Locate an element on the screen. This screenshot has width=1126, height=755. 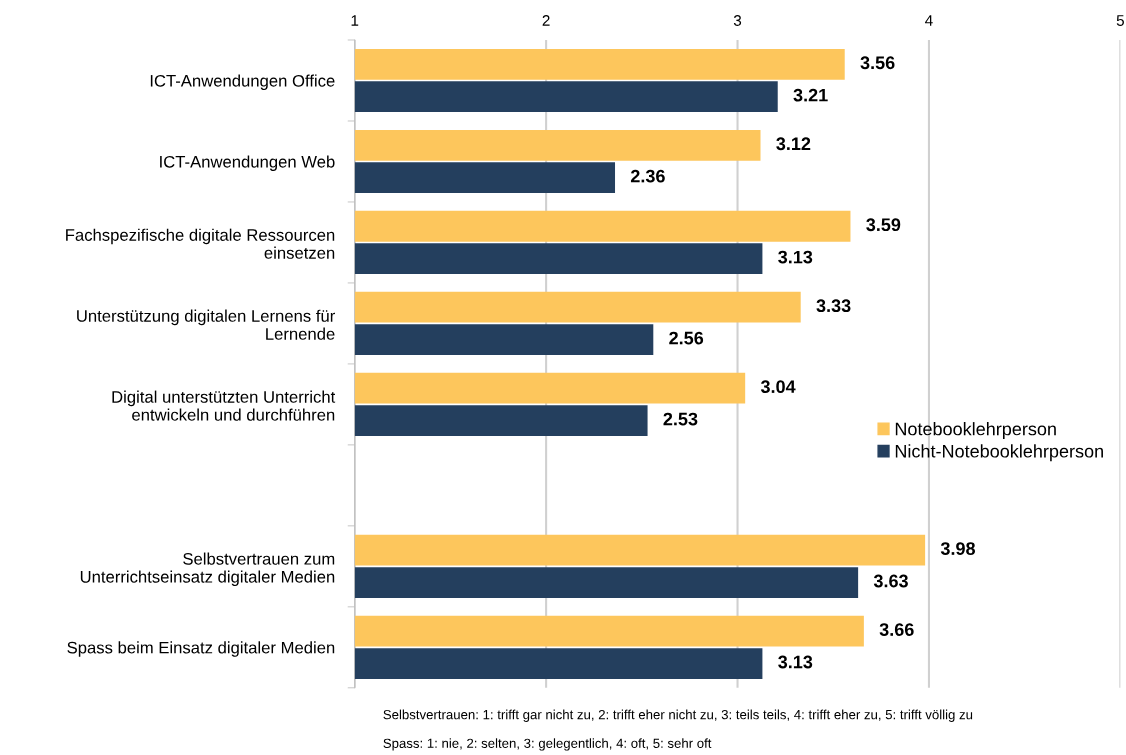
data-label: 3.04 is located at coordinates (778, 387).